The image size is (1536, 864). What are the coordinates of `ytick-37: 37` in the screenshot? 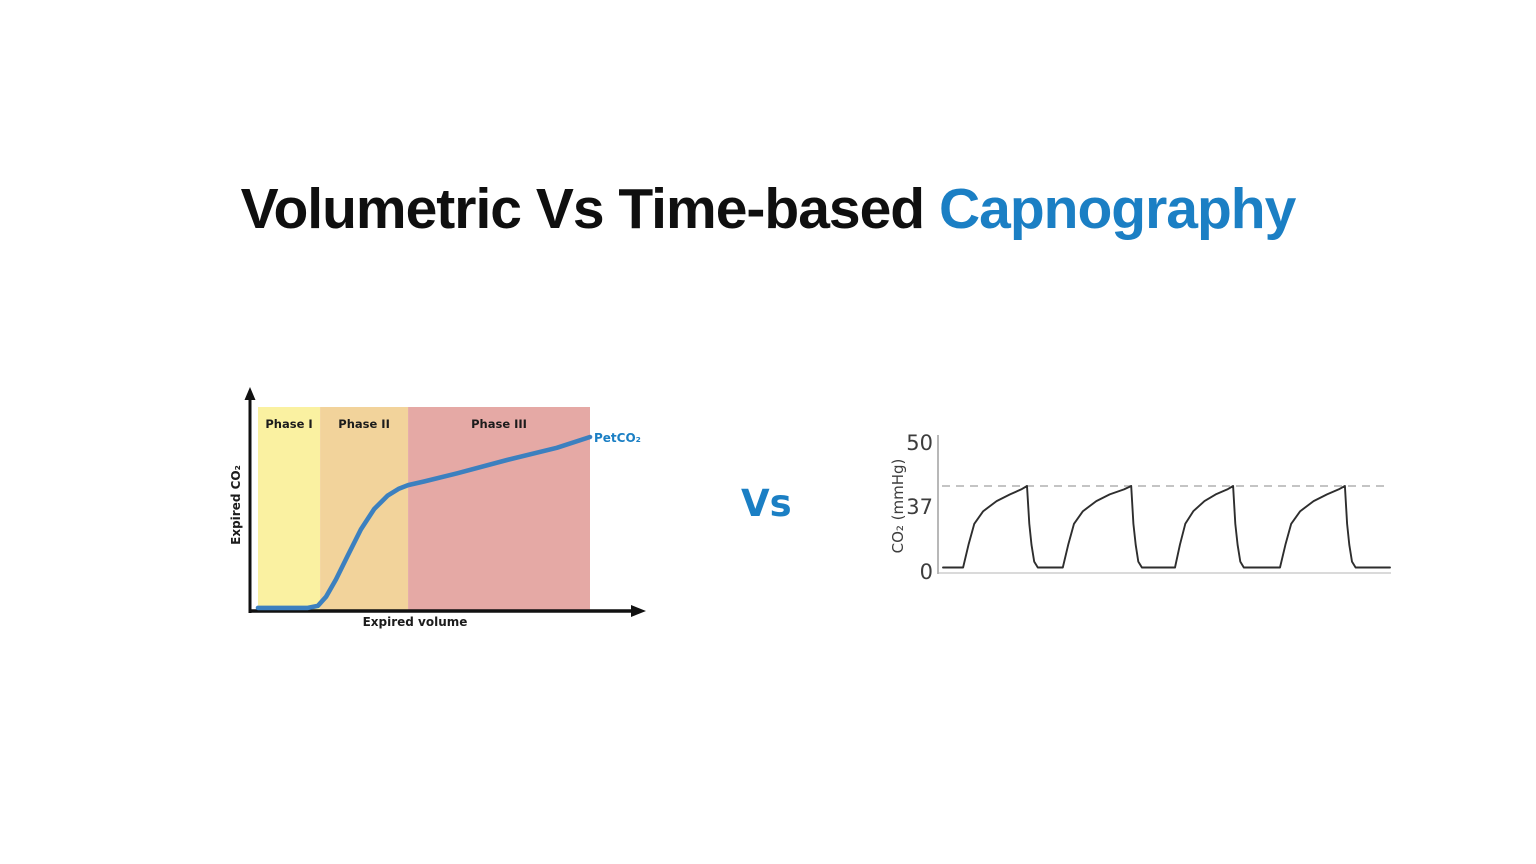 It's located at (919, 507).